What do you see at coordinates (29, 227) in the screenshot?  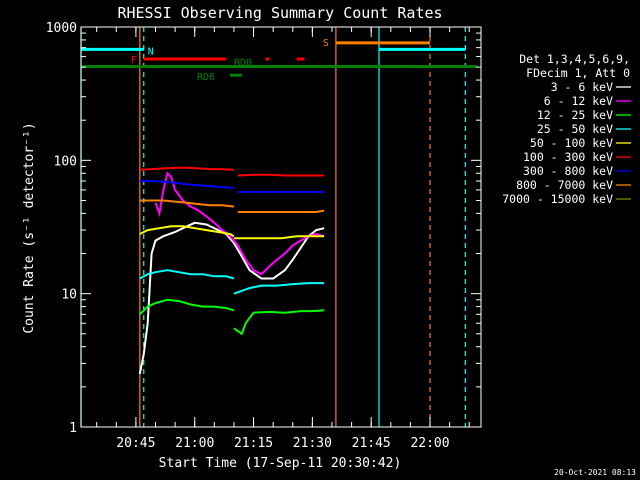 I see `y-axis-label: Count Rate (s⁻¹ detector⁻¹)` at bounding box center [29, 227].